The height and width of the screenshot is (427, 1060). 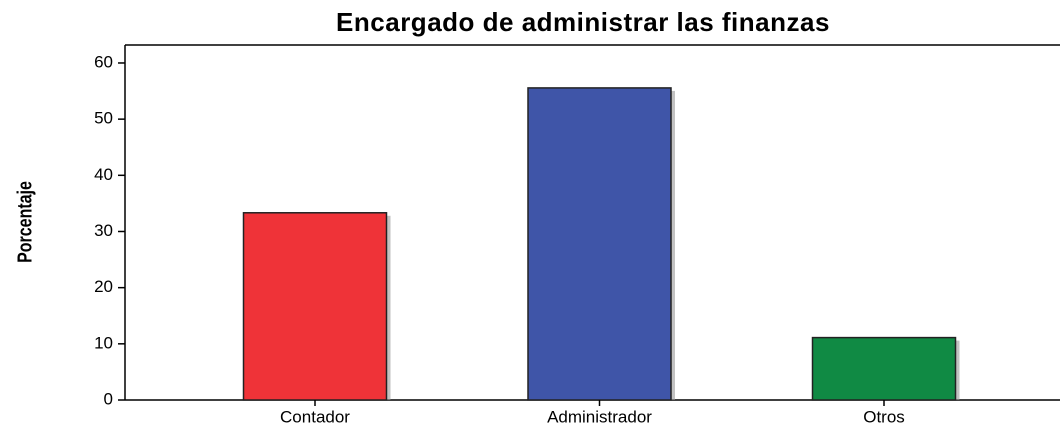 What do you see at coordinates (583, 22) in the screenshot?
I see `chart-title: Encargado de administrar las finanzas` at bounding box center [583, 22].